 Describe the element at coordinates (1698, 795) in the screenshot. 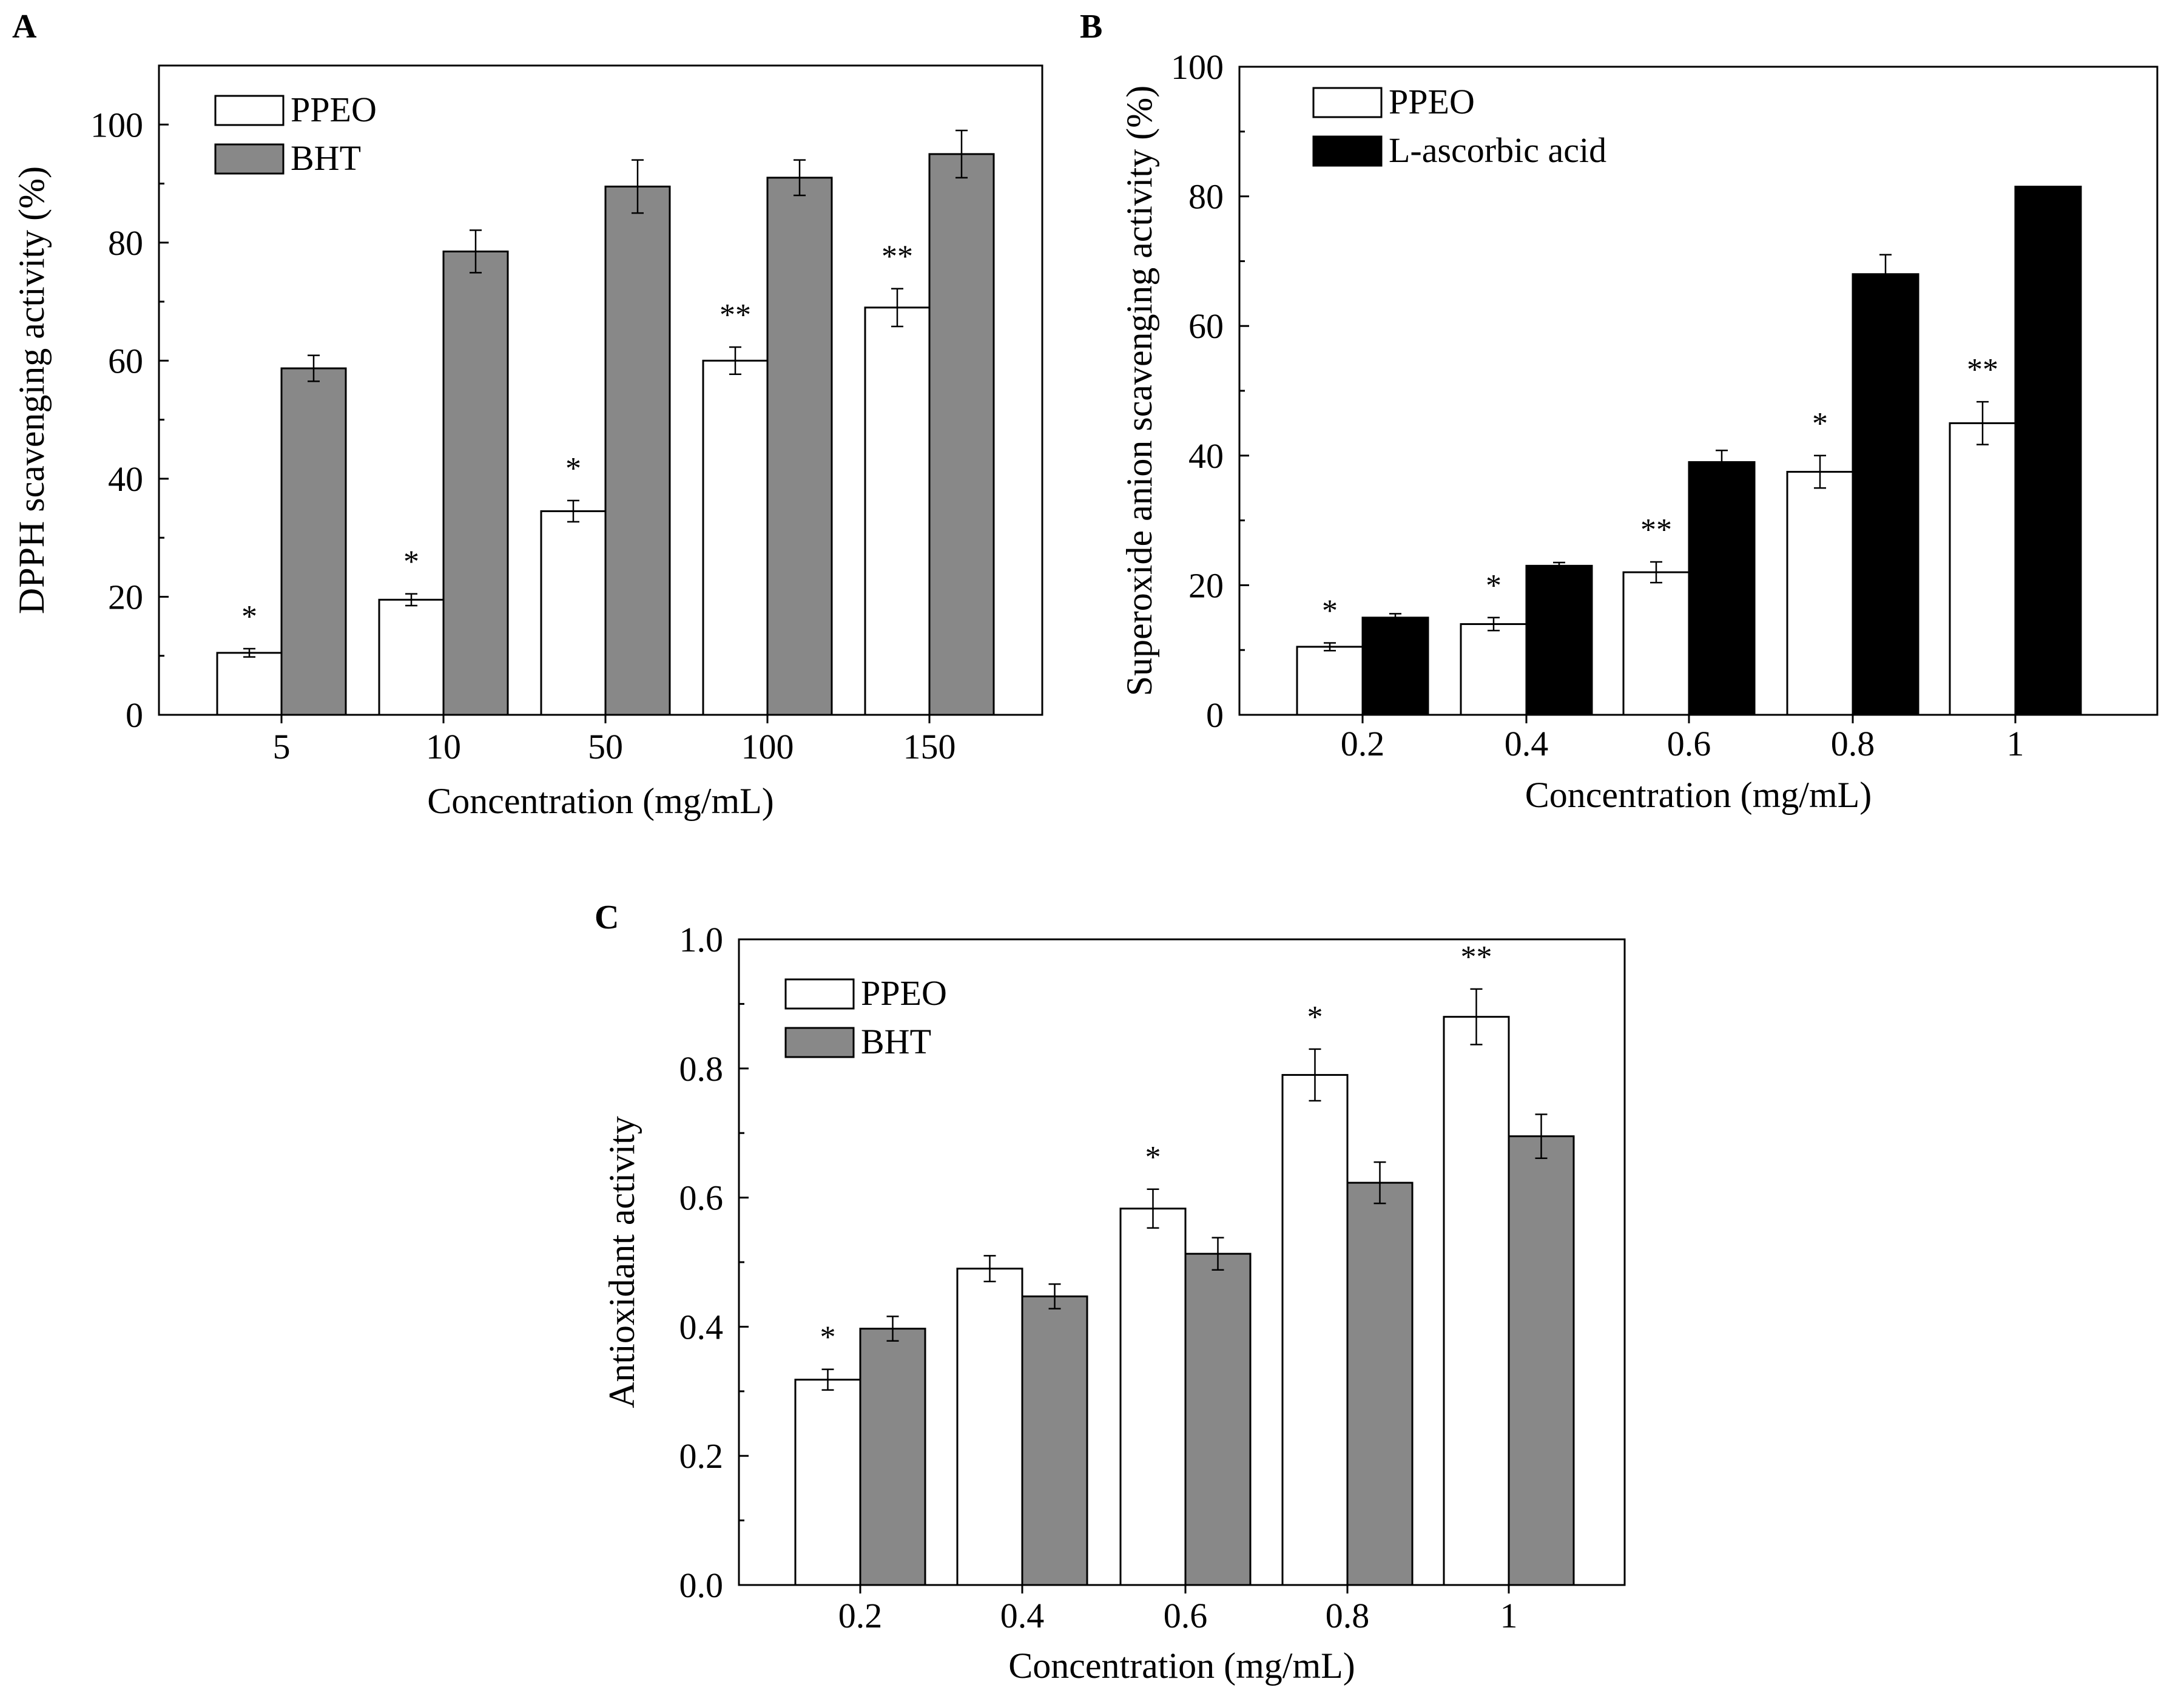

I see `x-axis-label-b: Concentration (mg/mL)` at that location.